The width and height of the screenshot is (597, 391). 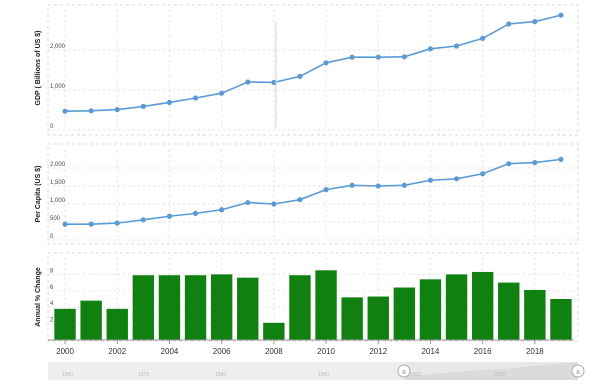 I want to click on navigator-right-handle-knob, so click(x=578, y=371).